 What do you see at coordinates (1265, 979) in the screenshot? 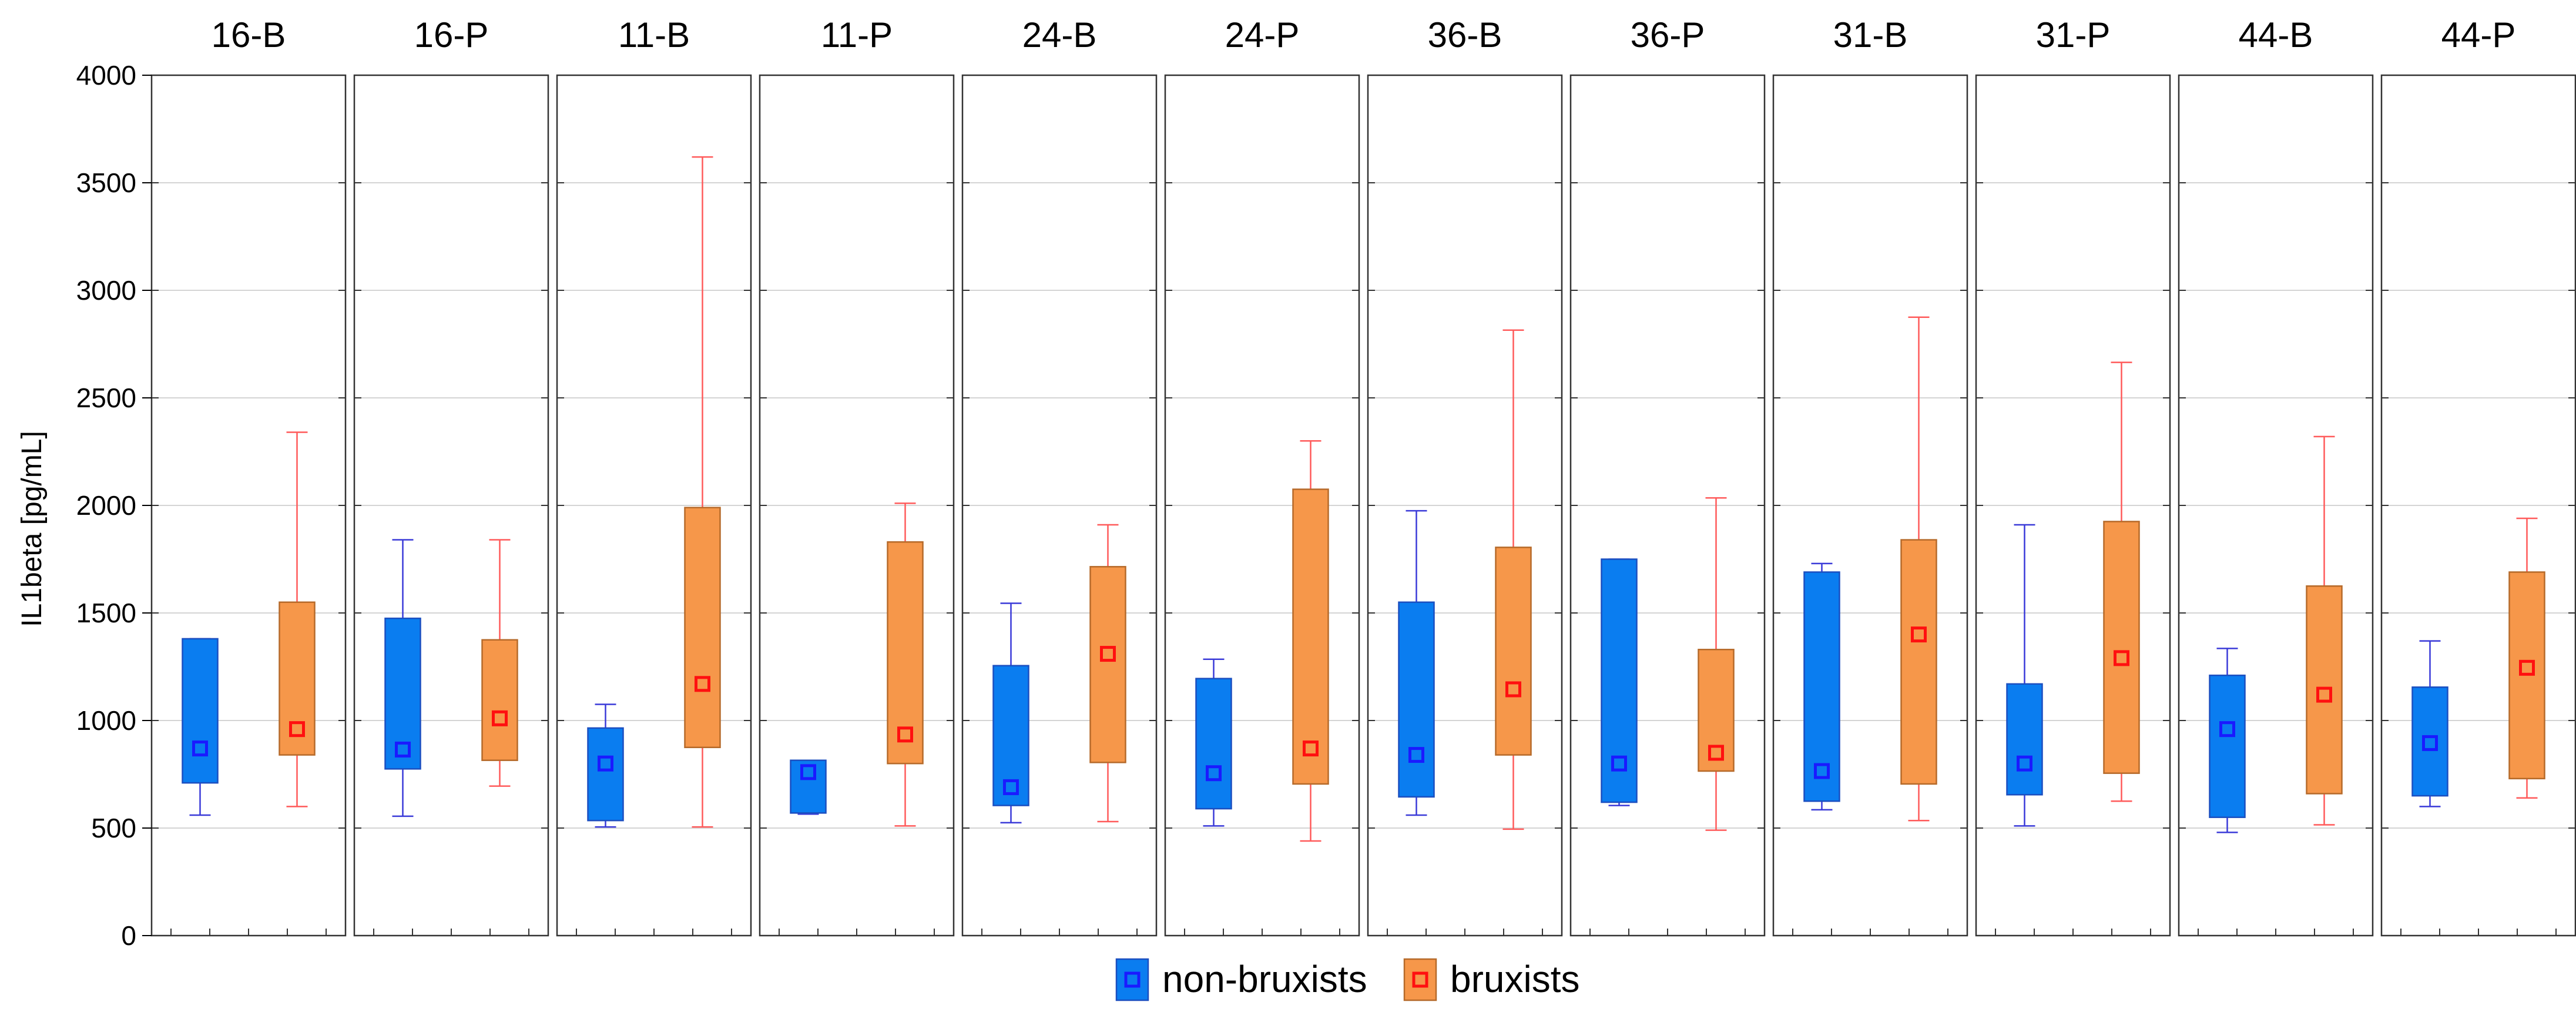
I see `legend-item-non-bruxists-label: non-bruxists` at bounding box center [1265, 979].